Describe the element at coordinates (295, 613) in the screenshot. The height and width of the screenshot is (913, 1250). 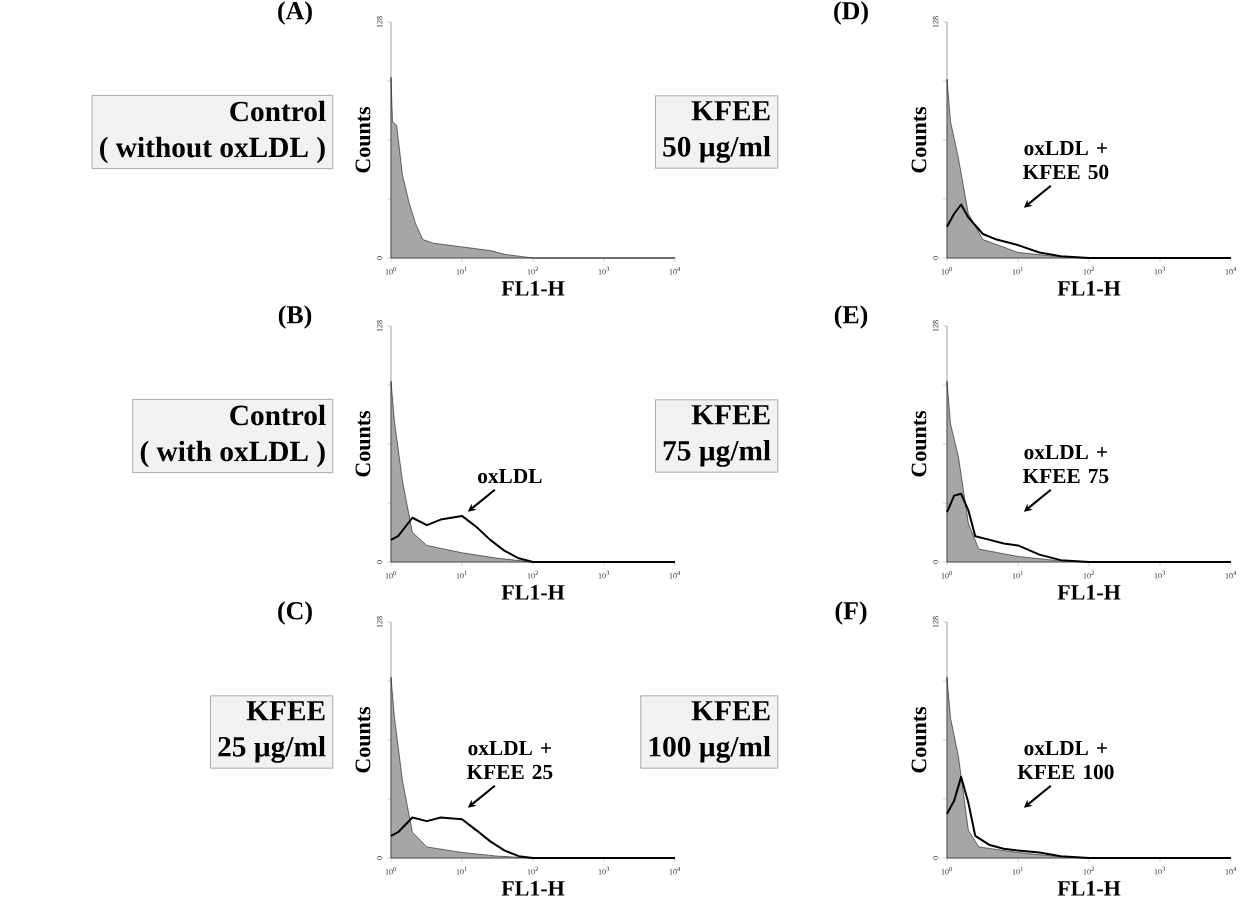
I see `chart-title: (C)` at that location.